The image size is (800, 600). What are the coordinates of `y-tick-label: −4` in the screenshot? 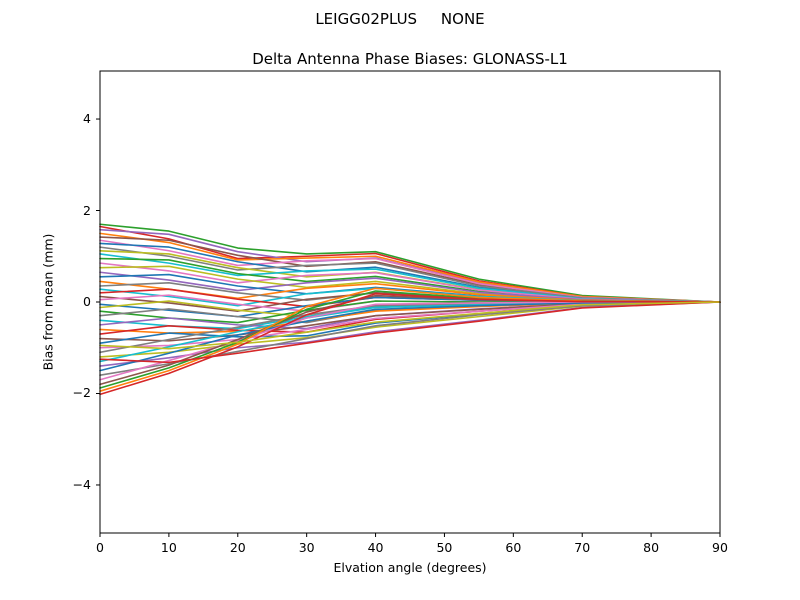 It's located at (81, 484).